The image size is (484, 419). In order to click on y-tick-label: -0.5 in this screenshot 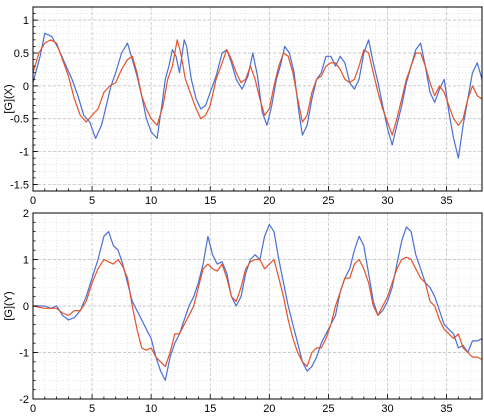, I will do `click(19, 120)`.